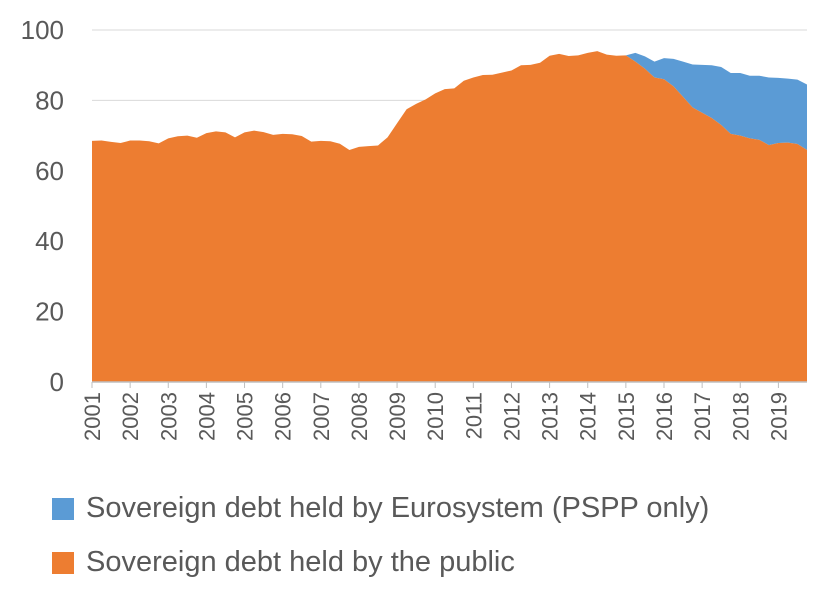 This screenshot has height=600, width=827. What do you see at coordinates (63, 508) in the screenshot?
I see `legend-swatch-eurosystem` at bounding box center [63, 508].